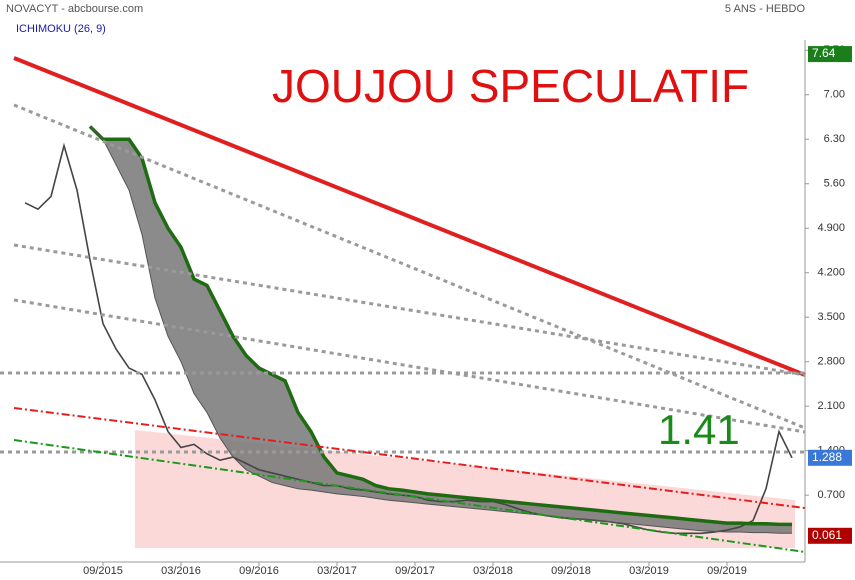  Describe the element at coordinates (831, 228) in the screenshot. I see `y-tick-label: 4.900` at that location.